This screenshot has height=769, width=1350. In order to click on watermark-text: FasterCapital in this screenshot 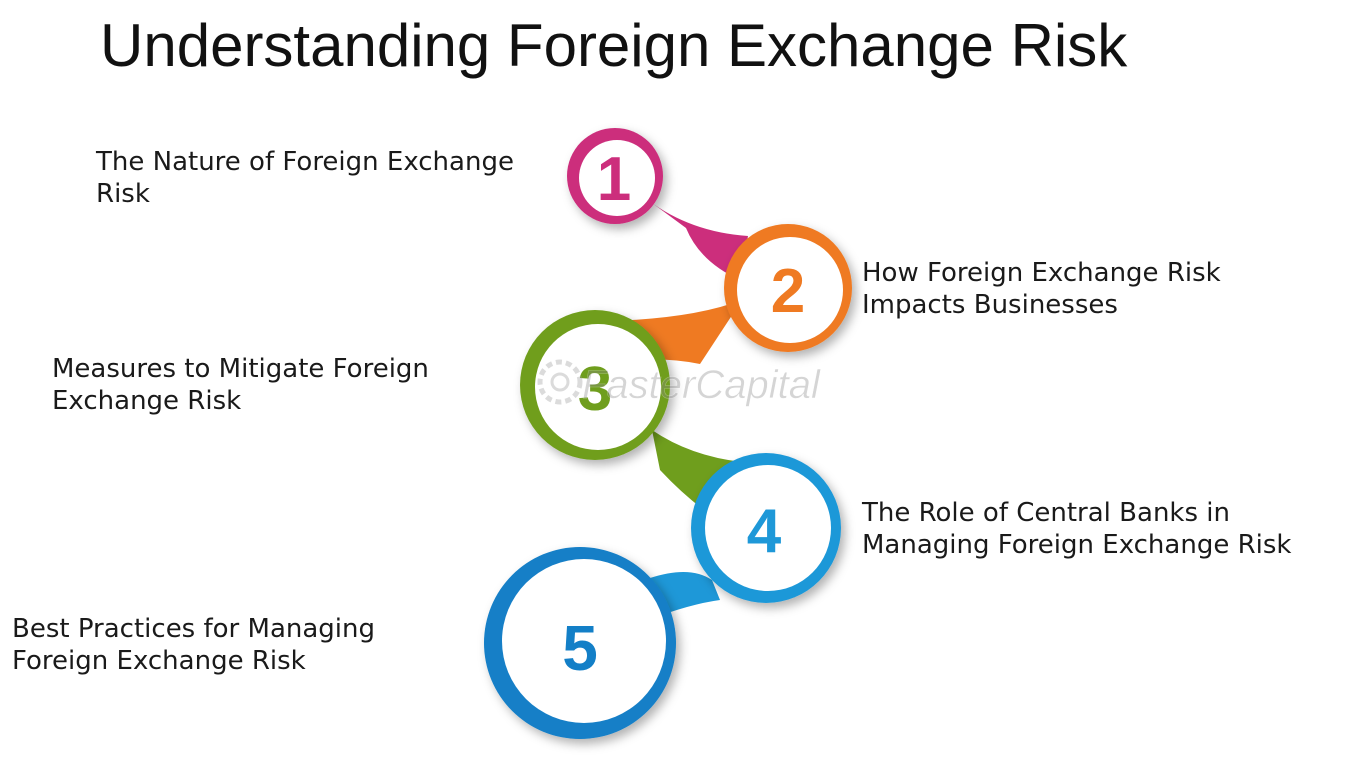, I will do `click(701, 385)`.